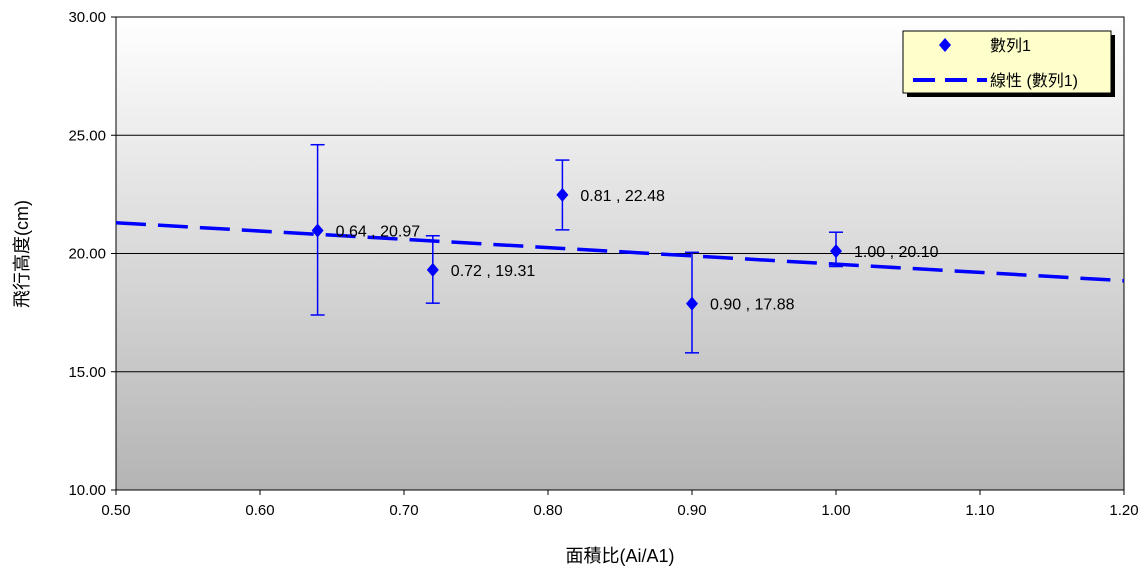  I want to click on x-tick-label: 1.10, so click(979, 510).